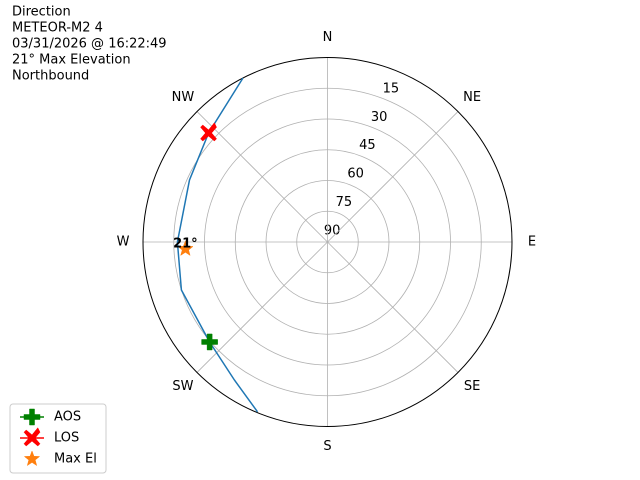  Describe the element at coordinates (67, 417) in the screenshot. I see `legend-label: AOS` at that location.